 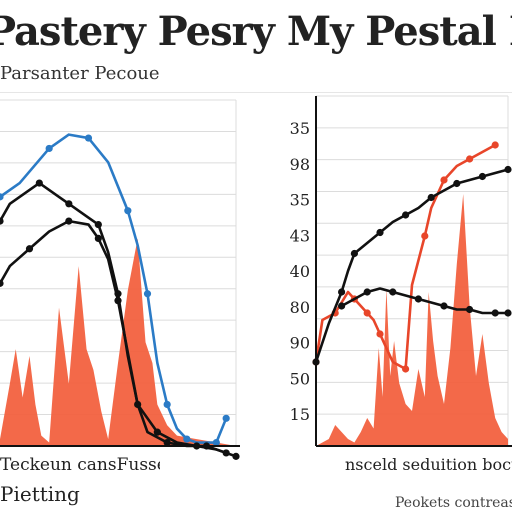 What do you see at coordinates (256, 31) in the screenshot?
I see `page-title: Pastery Pesry My Pestal Pestal` at bounding box center [256, 31].